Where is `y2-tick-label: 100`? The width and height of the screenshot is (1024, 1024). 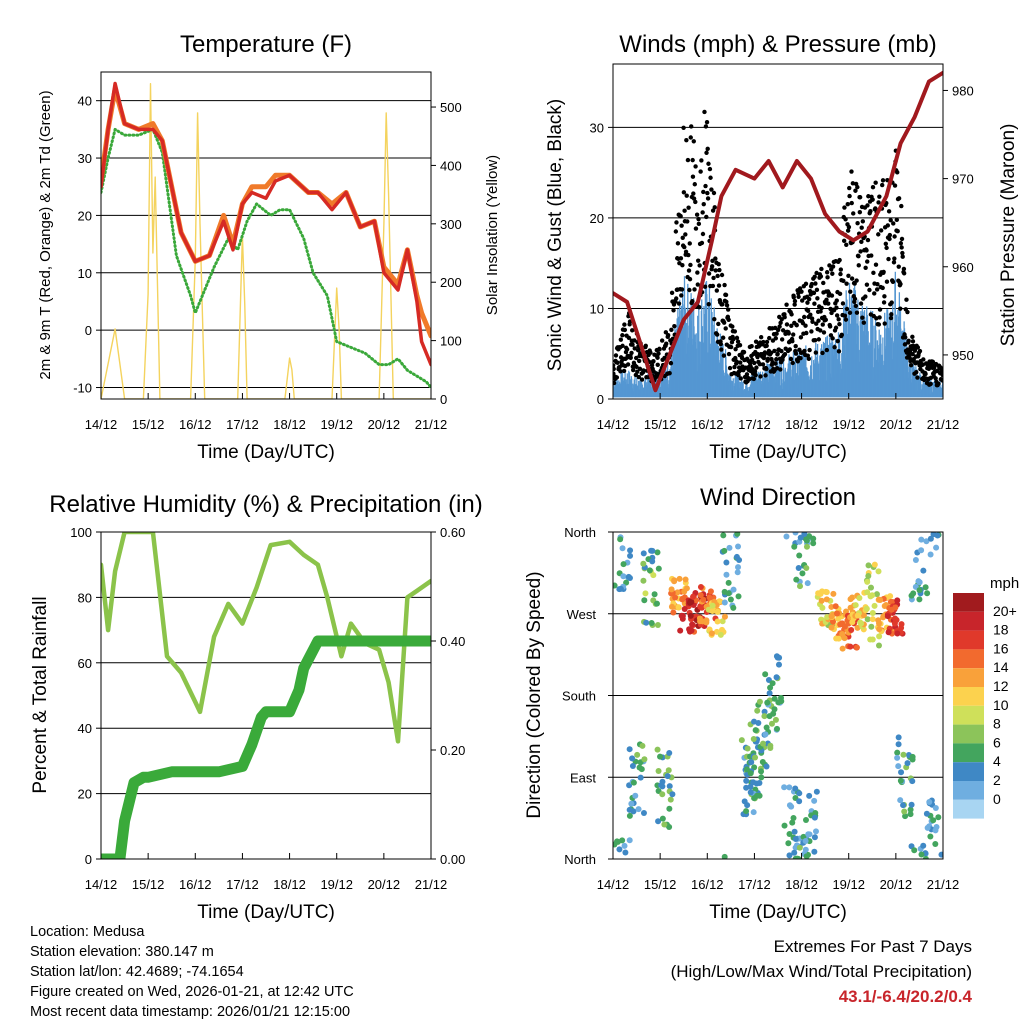 y2-tick-label: 100 is located at coordinates (451, 341).